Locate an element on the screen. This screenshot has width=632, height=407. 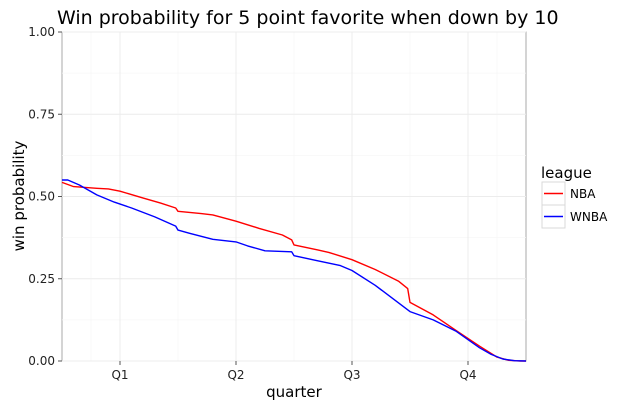
legend-label: WNBA is located at coordinates (589, 217).